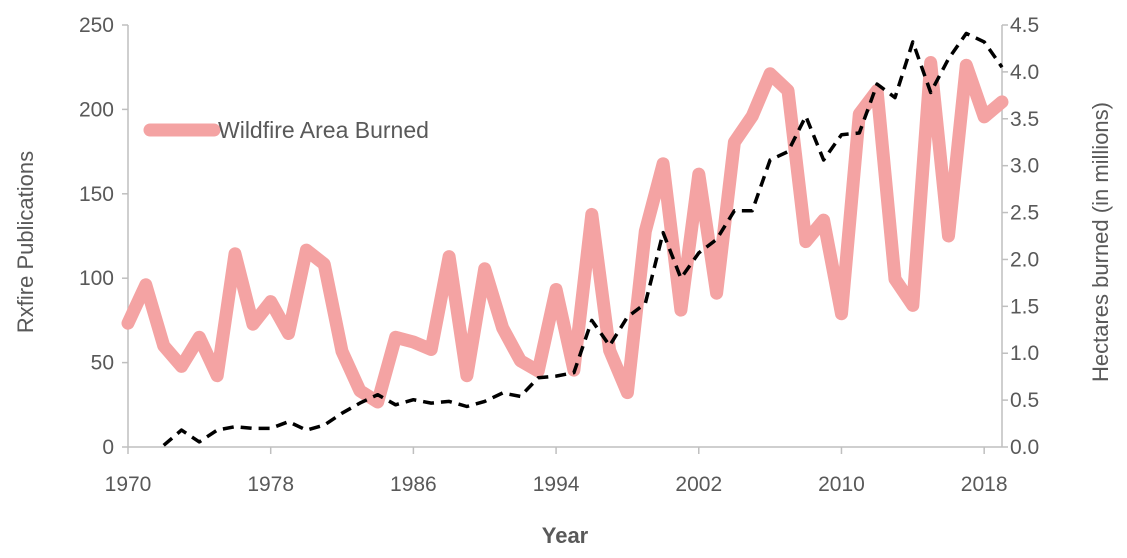  Describe the element at coordinates (96, 278) in the screenshot. I see `y-left-tick-label: 100` at that location.